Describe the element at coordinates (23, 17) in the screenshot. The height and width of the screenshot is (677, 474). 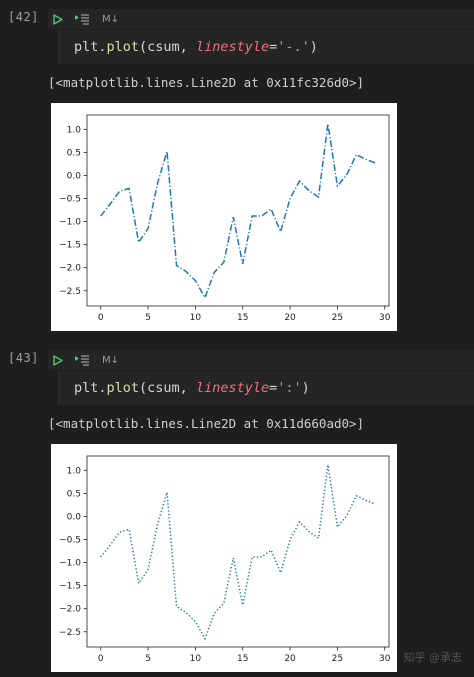
I see `execution-count: [42]` at that location.